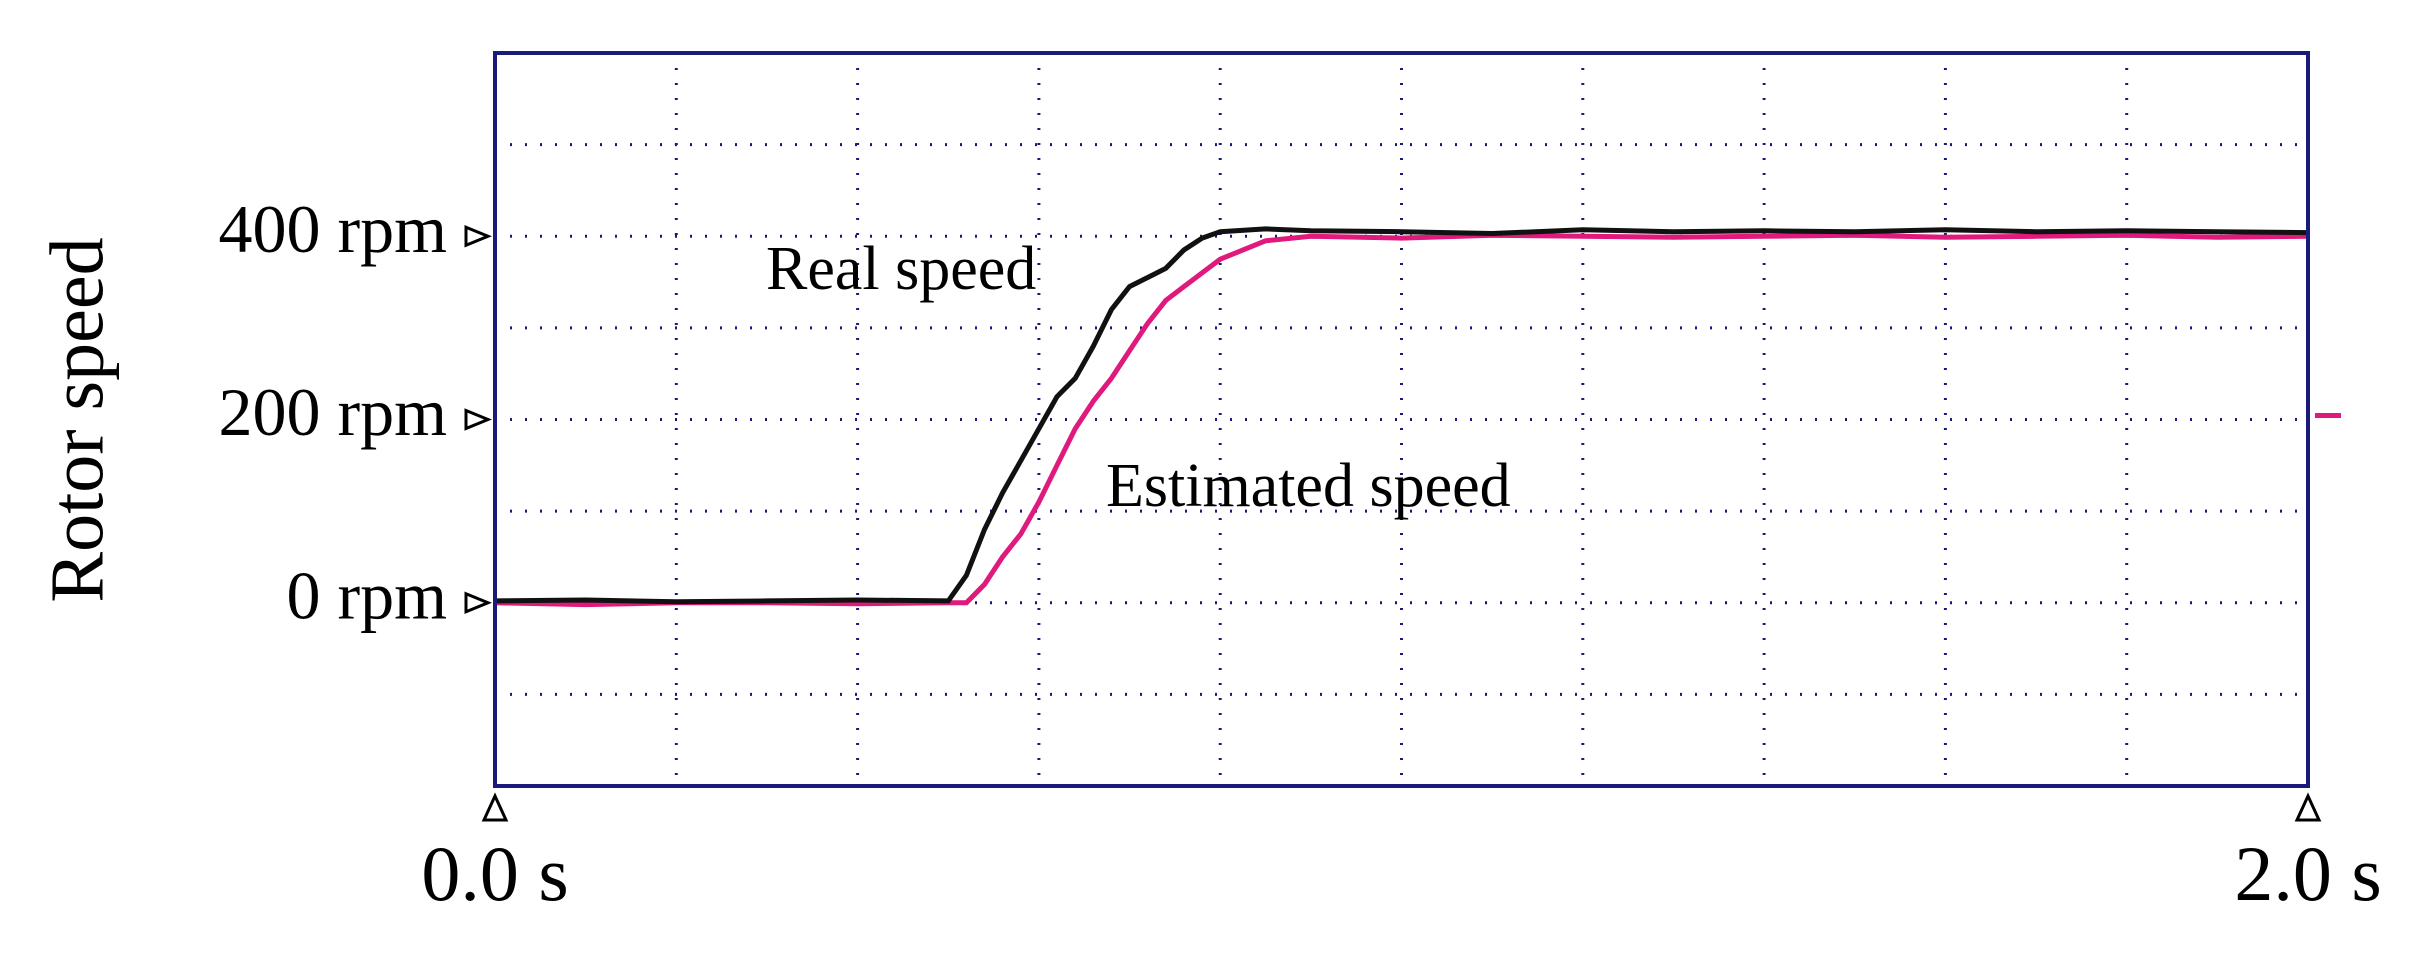  I want to click on series-label: Estimated speed, so click(1308, 486).